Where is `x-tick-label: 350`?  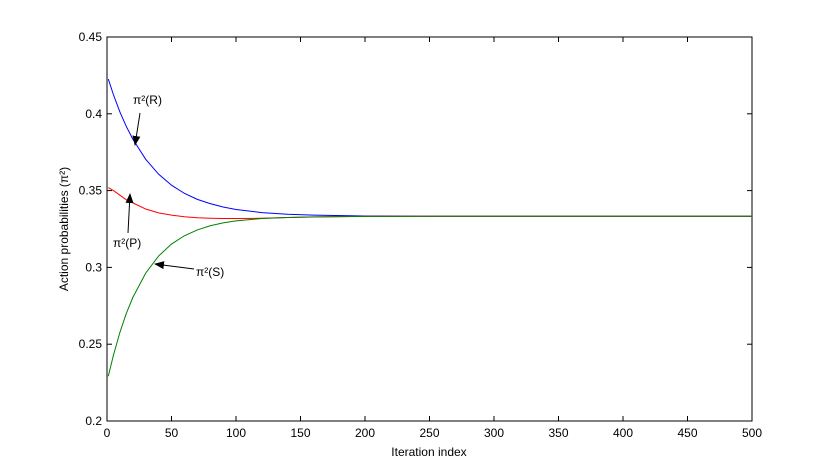
x-tick-label: 350 is located at coordinates (558, 433).